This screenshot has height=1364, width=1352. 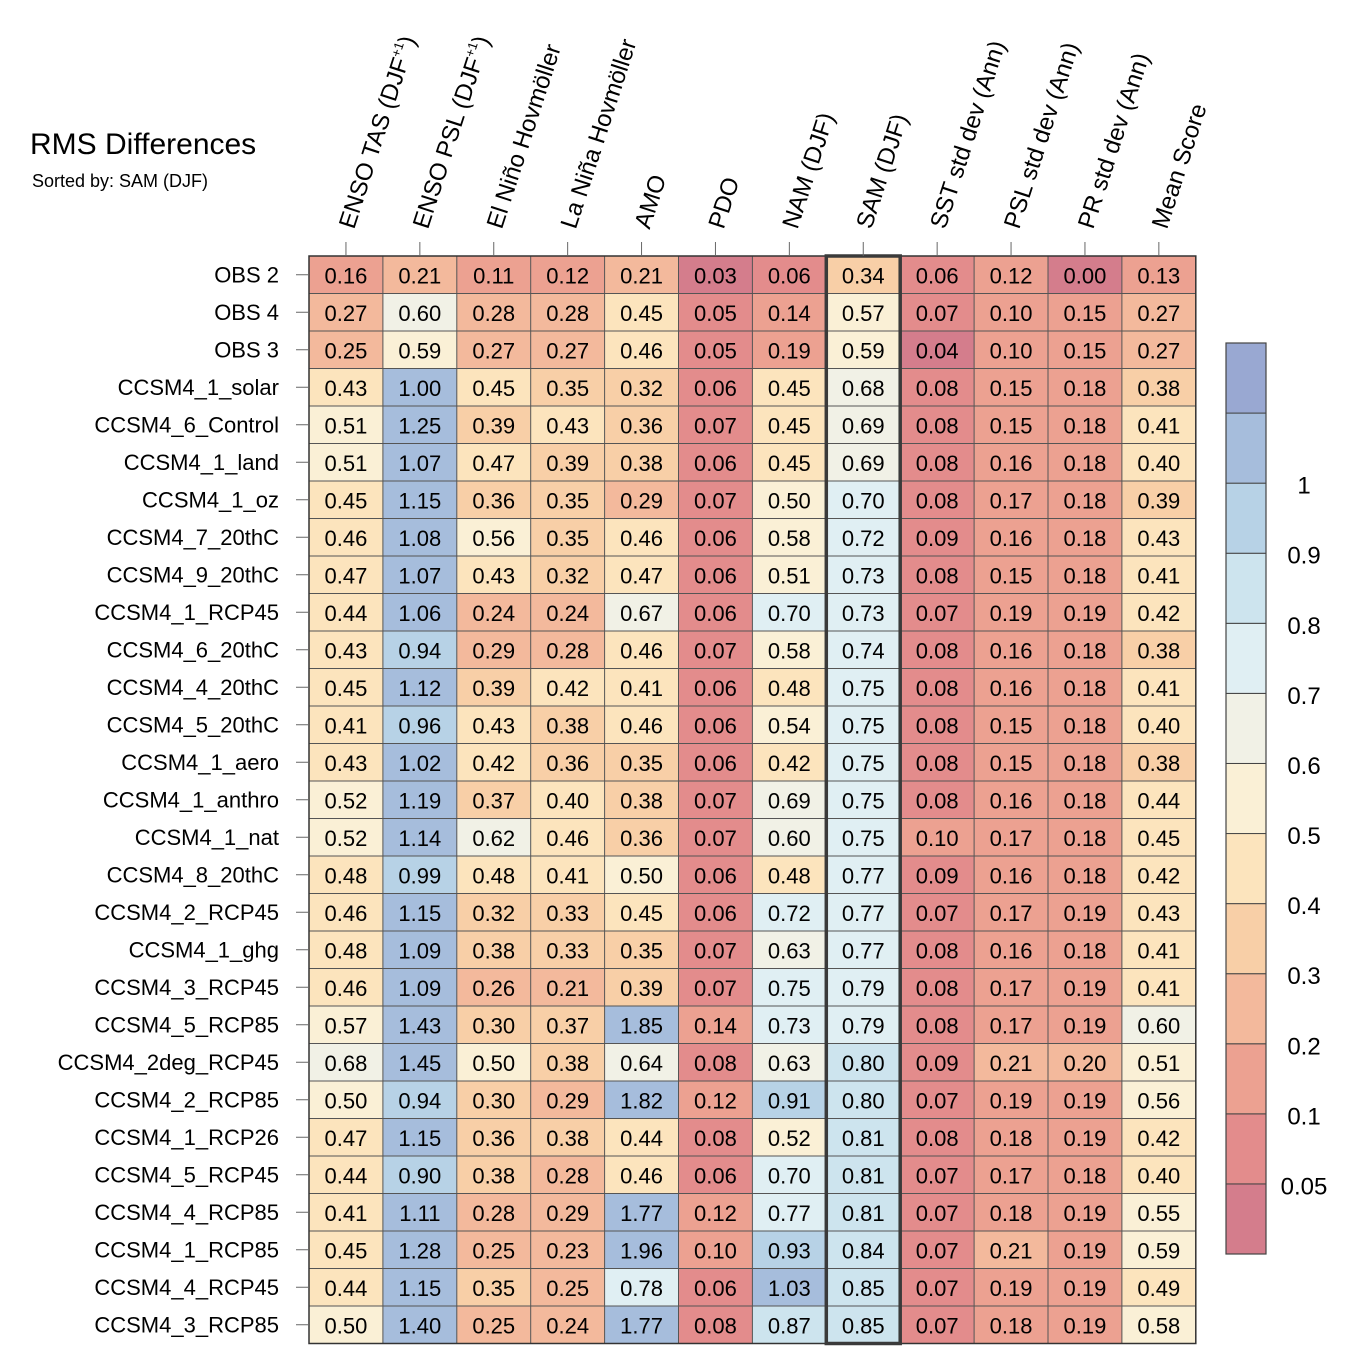 What do you see at coordinates (186, 1249) in the screenshot?
I see `row-label: CCSM4_1_RCP85` at bounding box center [186, 1249].